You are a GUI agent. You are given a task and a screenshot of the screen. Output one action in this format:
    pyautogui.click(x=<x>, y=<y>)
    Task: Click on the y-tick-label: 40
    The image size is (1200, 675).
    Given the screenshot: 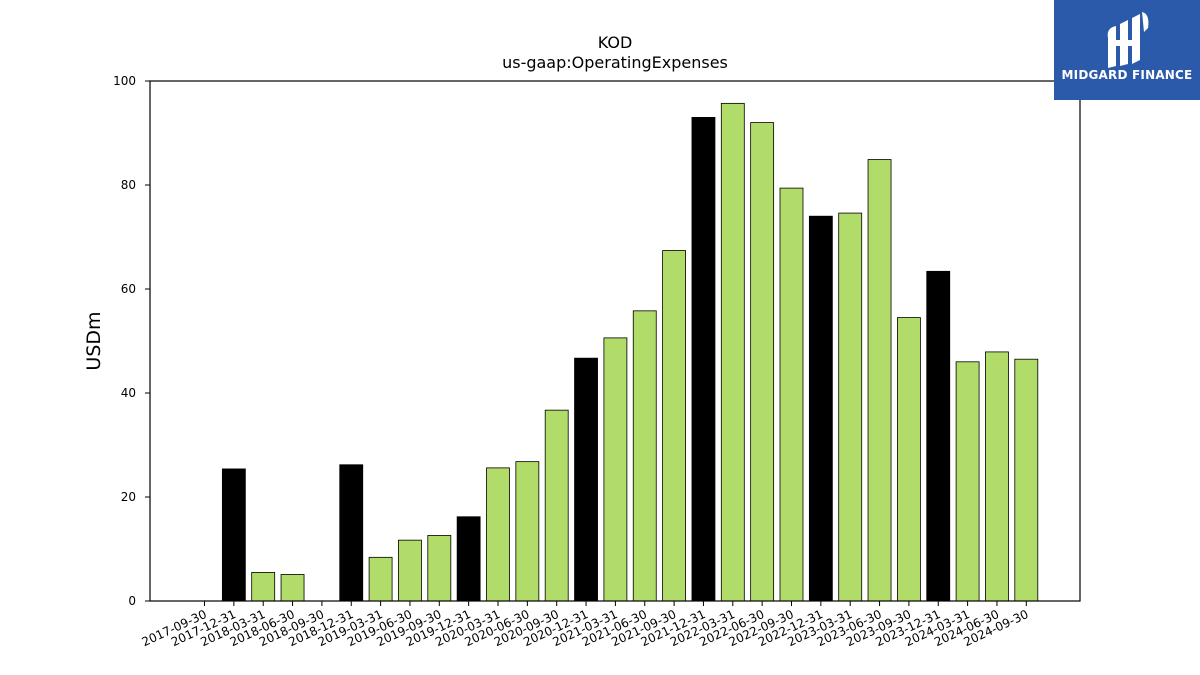 What is the action you would take?
    pyautogui.click(x=128, y=393)
    